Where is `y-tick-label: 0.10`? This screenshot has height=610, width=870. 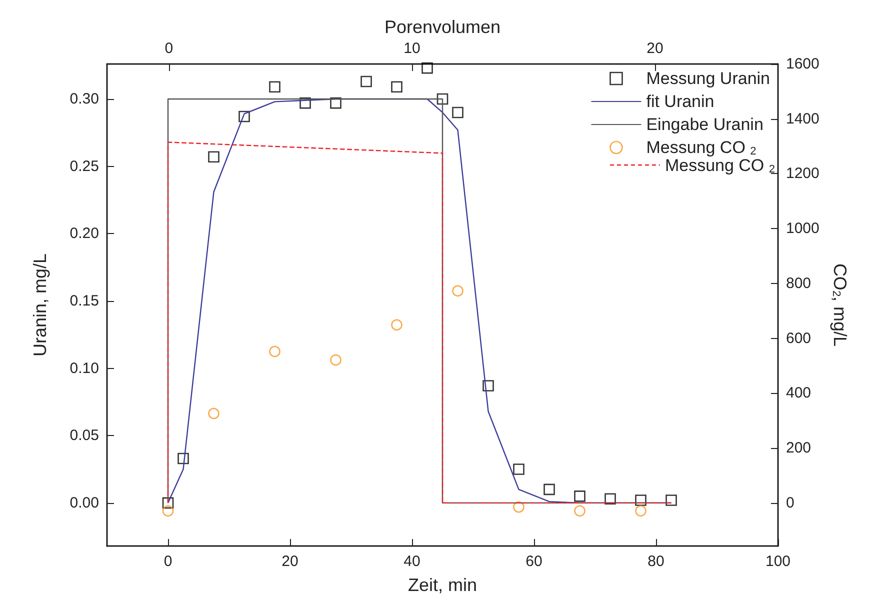
y-tick-label: 0.10 is located at coordinates (84, 368).